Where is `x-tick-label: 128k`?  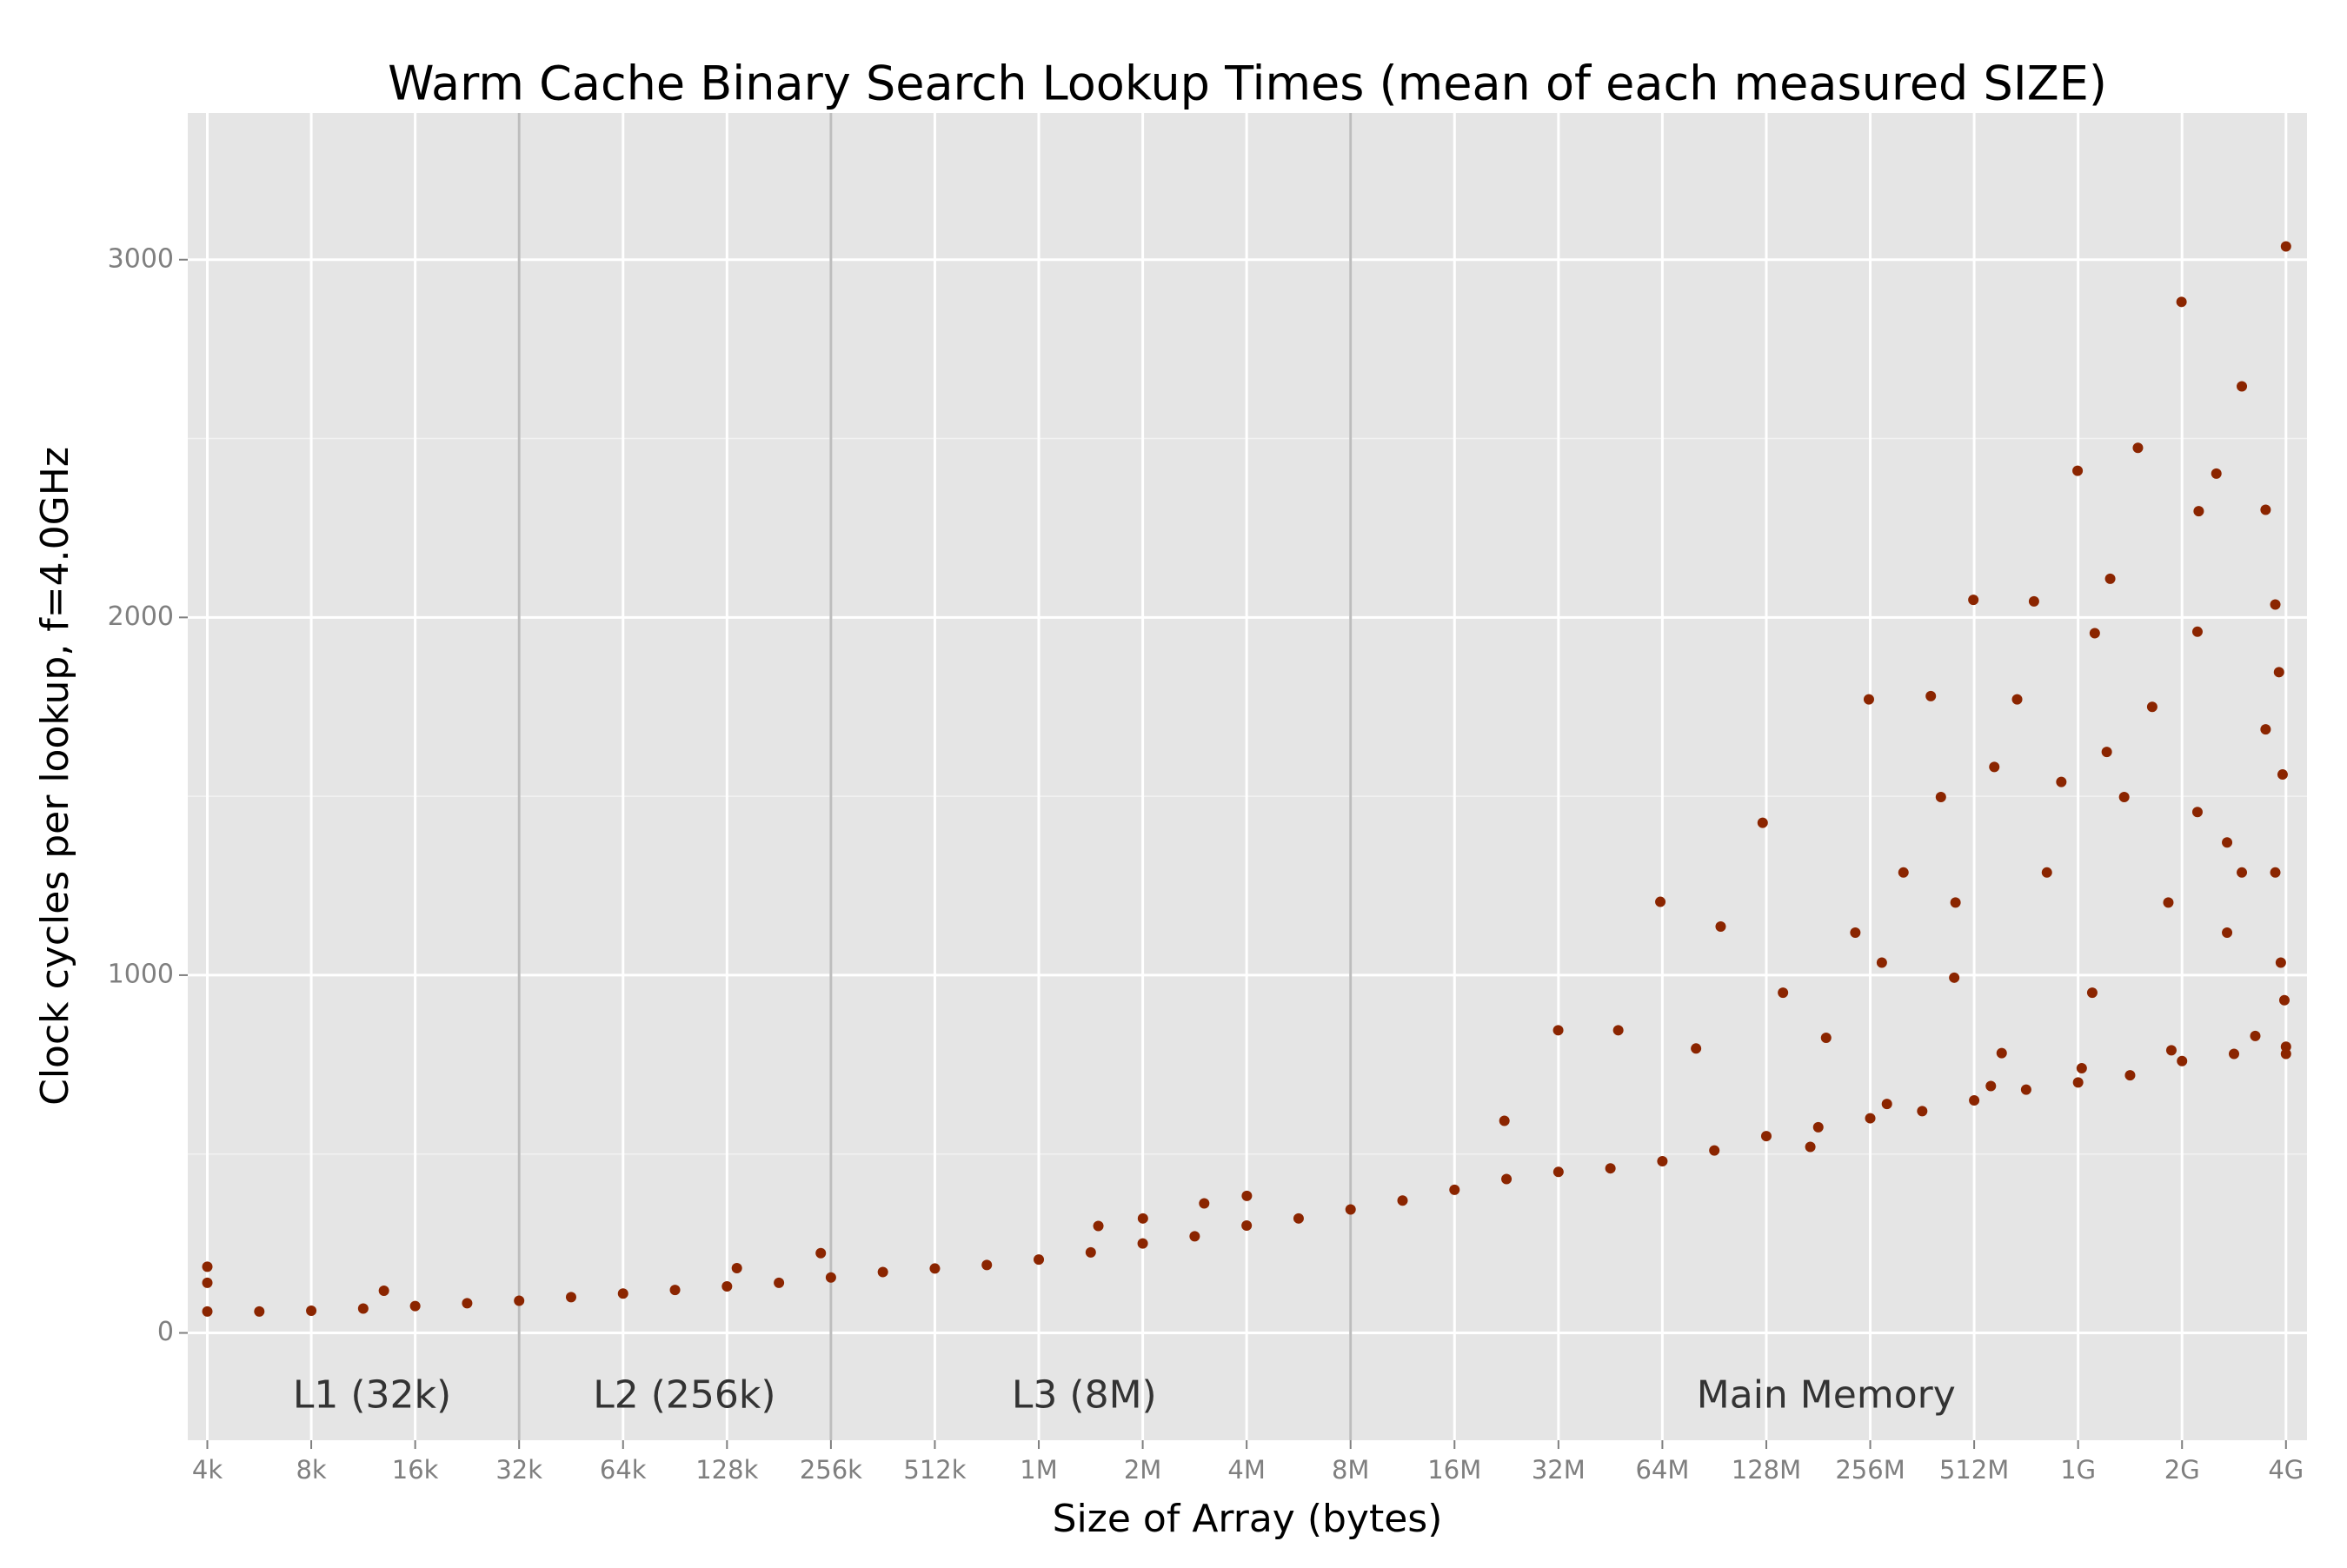
x-tick-label: 128k is located at coordinates (727, 1470).